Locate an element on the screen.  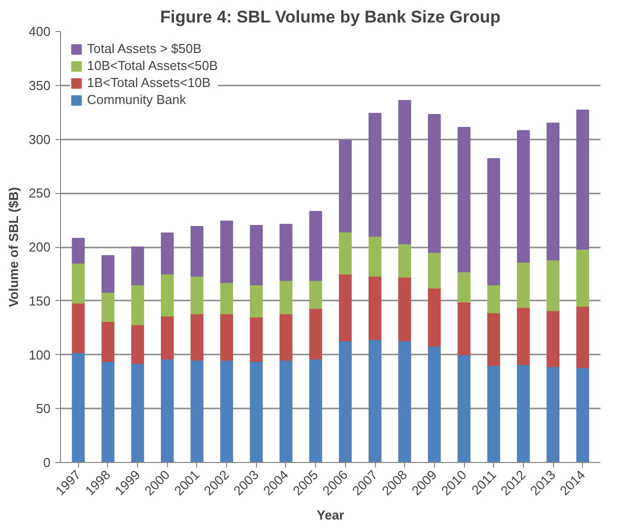
y-tick-label: 50 is located at coordinates (43, 408).